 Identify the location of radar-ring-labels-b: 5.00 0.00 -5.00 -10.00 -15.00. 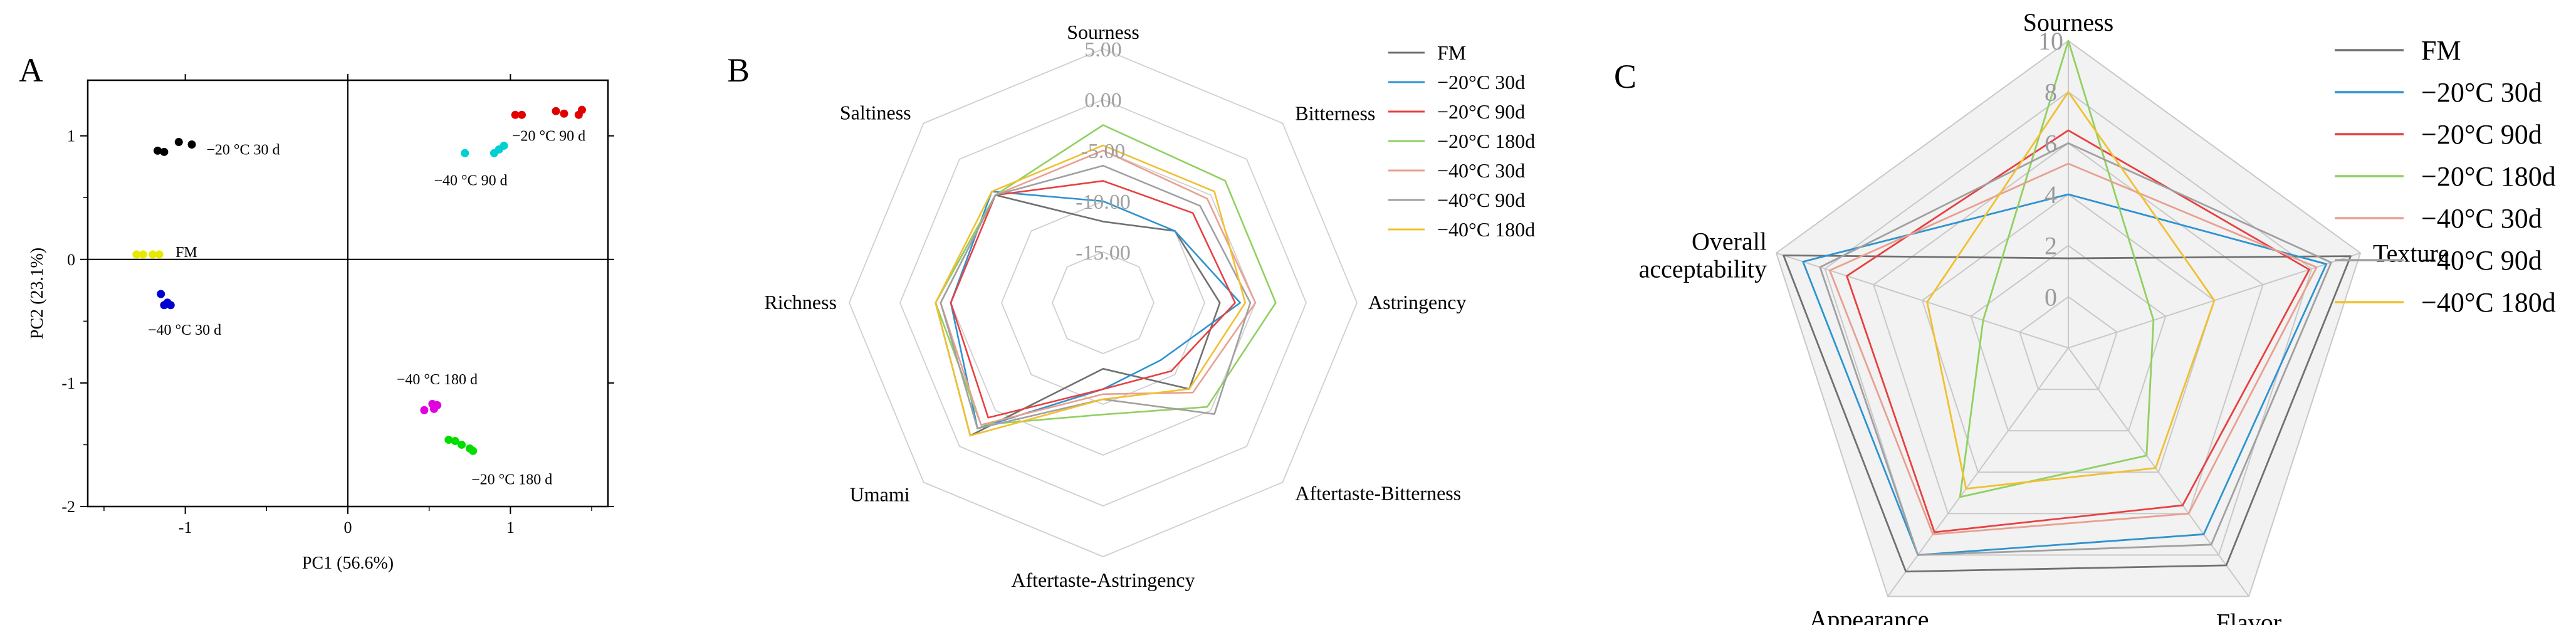
(1103, 151).